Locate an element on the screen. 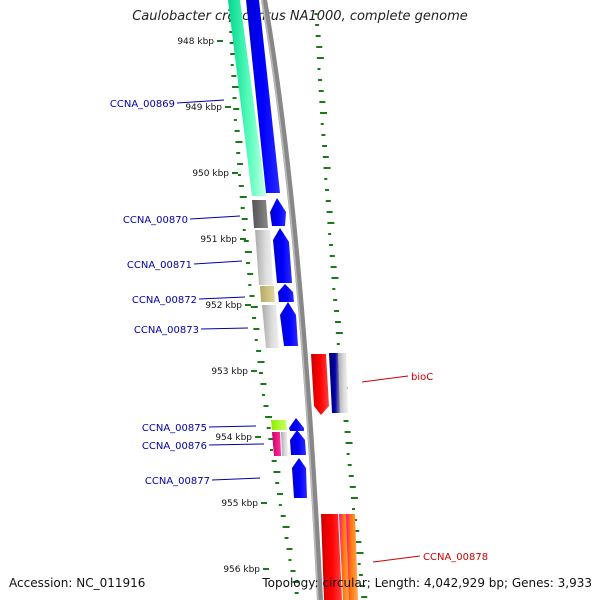  kbp-tick-label: 950 kbp is located at coordinates (210, 174).